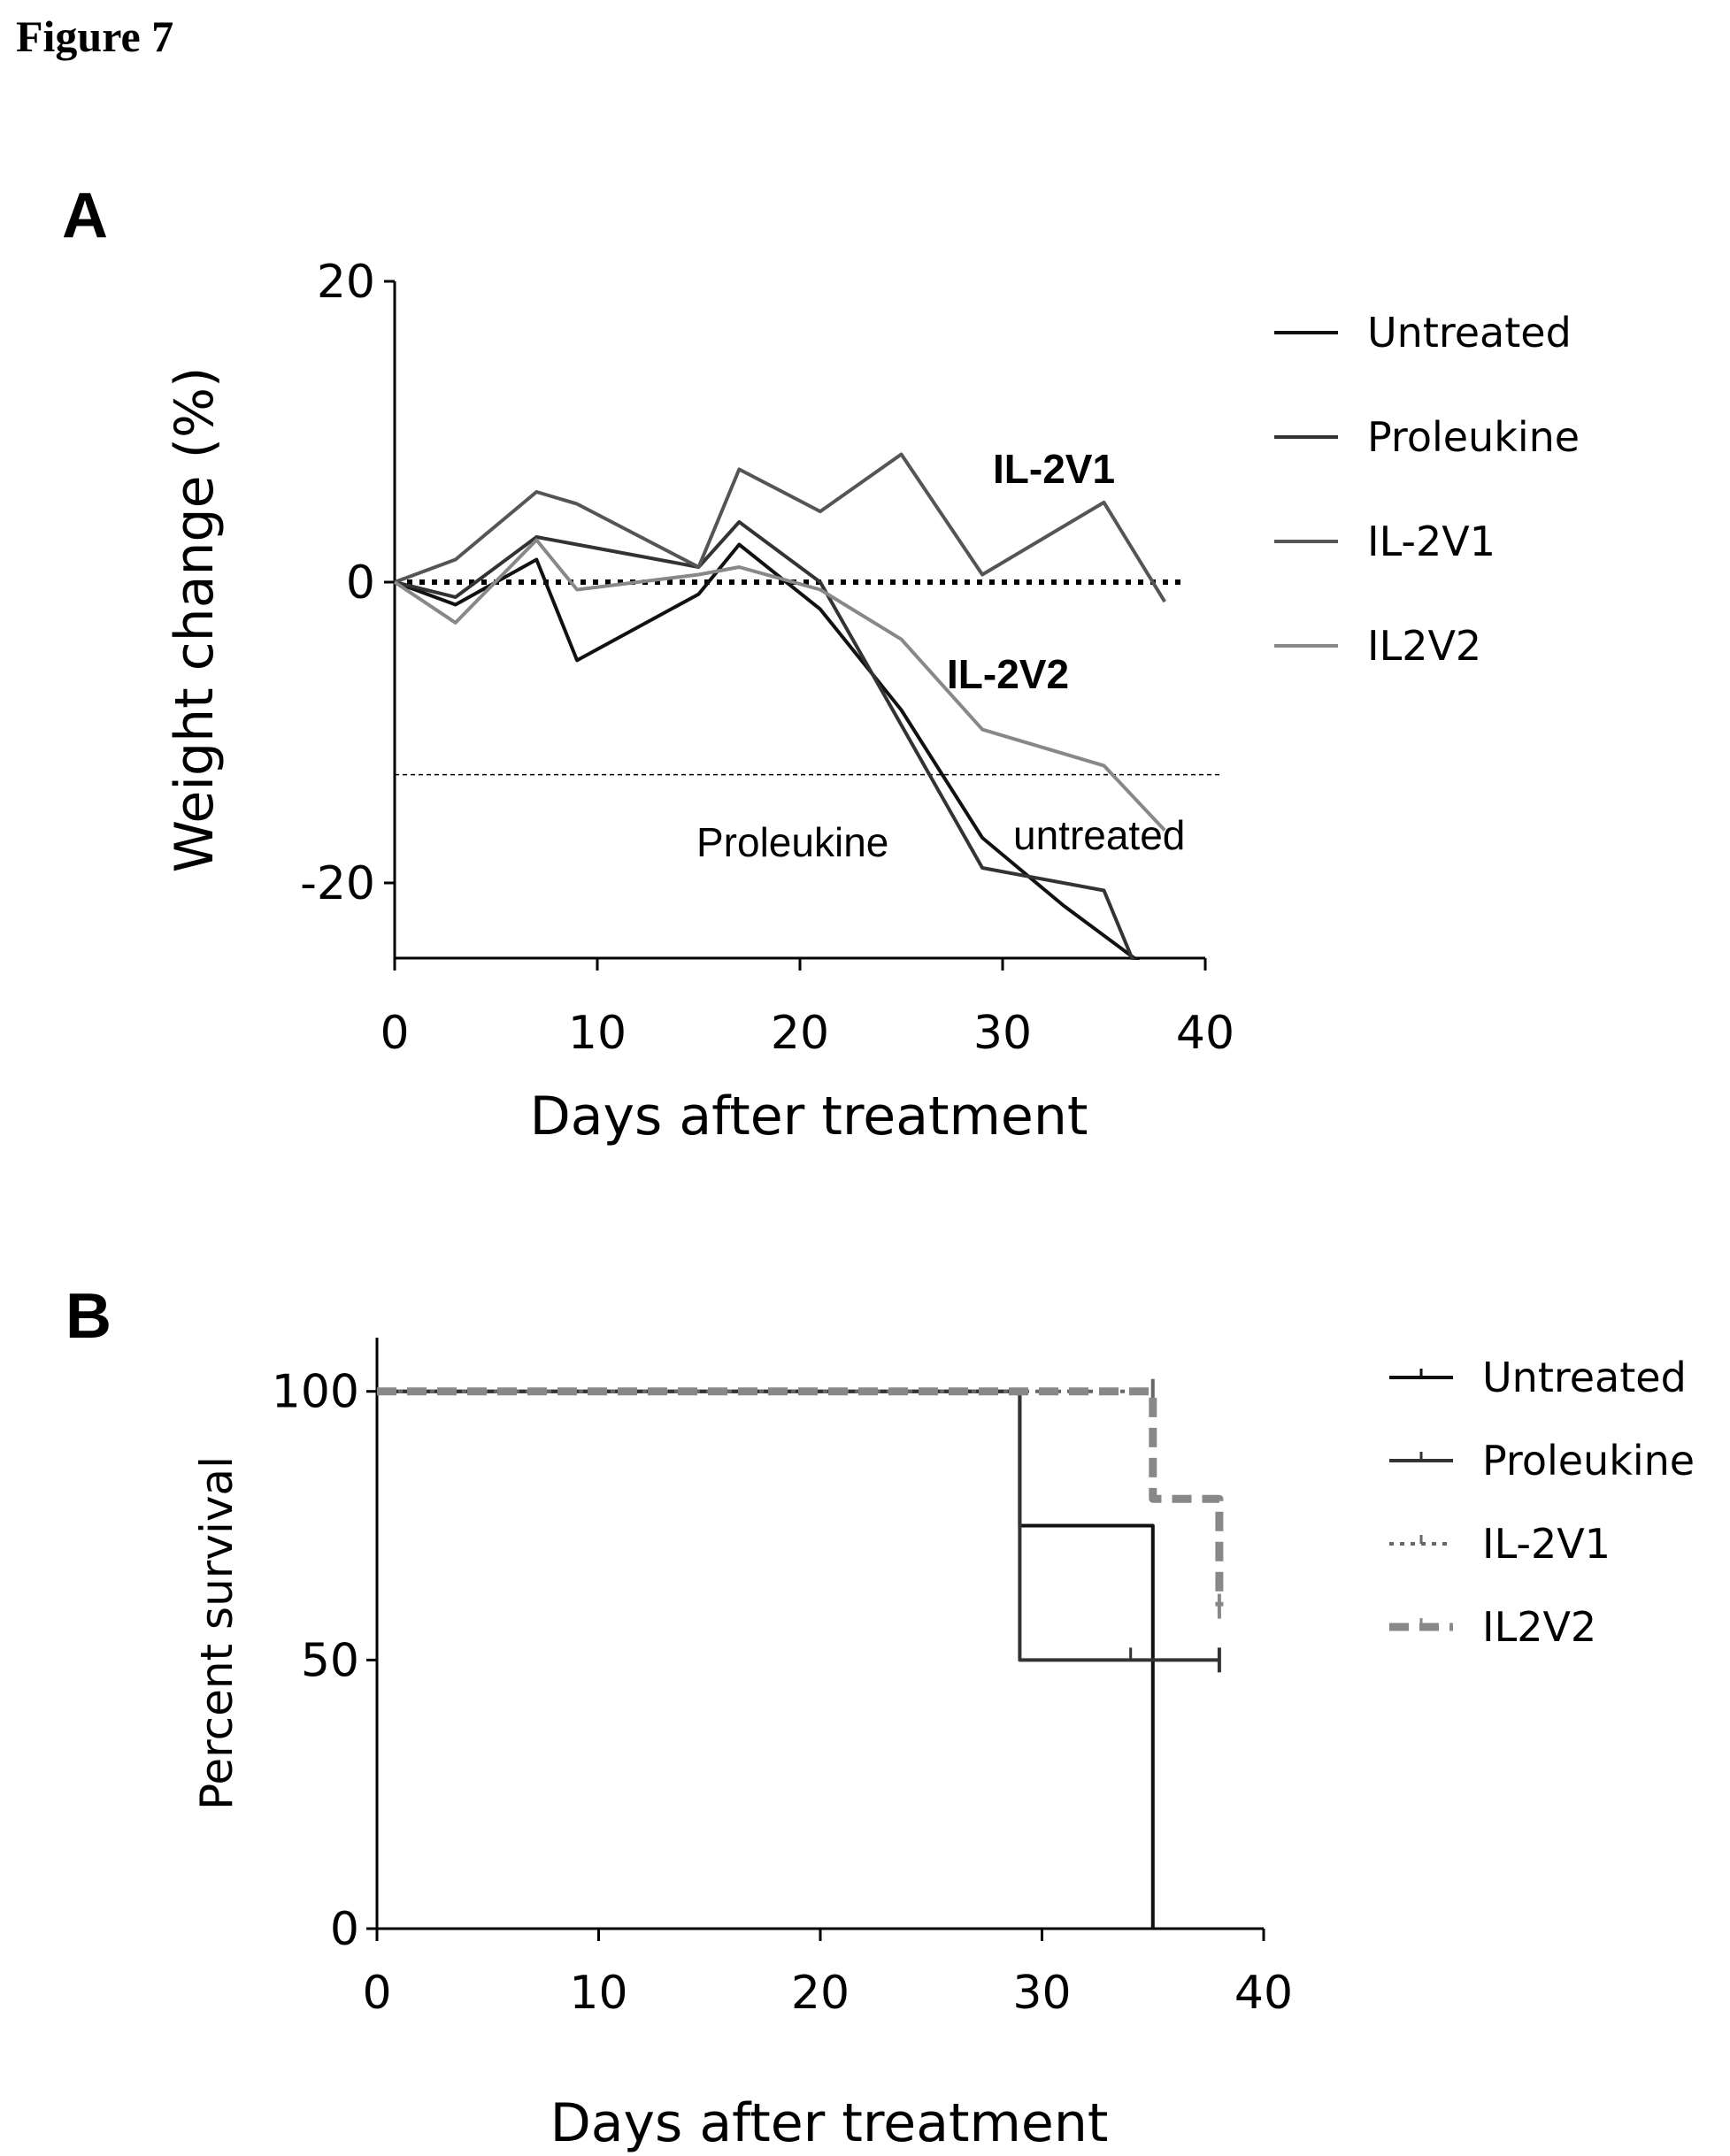 The height and width of the screenshot is (2156, 1730). I want to click on y-tick-label: 20, so click(346, 283).